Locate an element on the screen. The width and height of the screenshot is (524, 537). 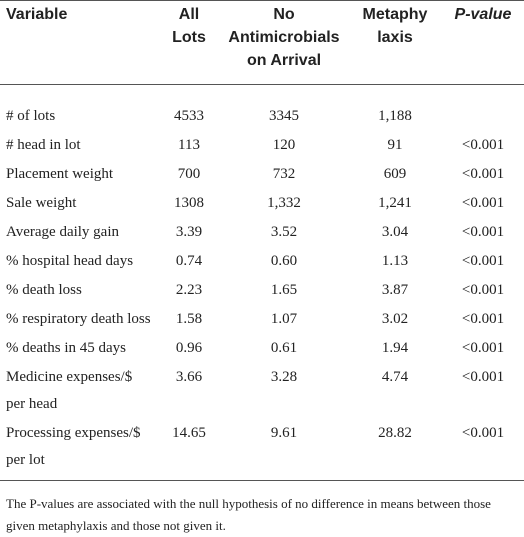
value-cell: 1,241 is located at coordinates (395, 203).